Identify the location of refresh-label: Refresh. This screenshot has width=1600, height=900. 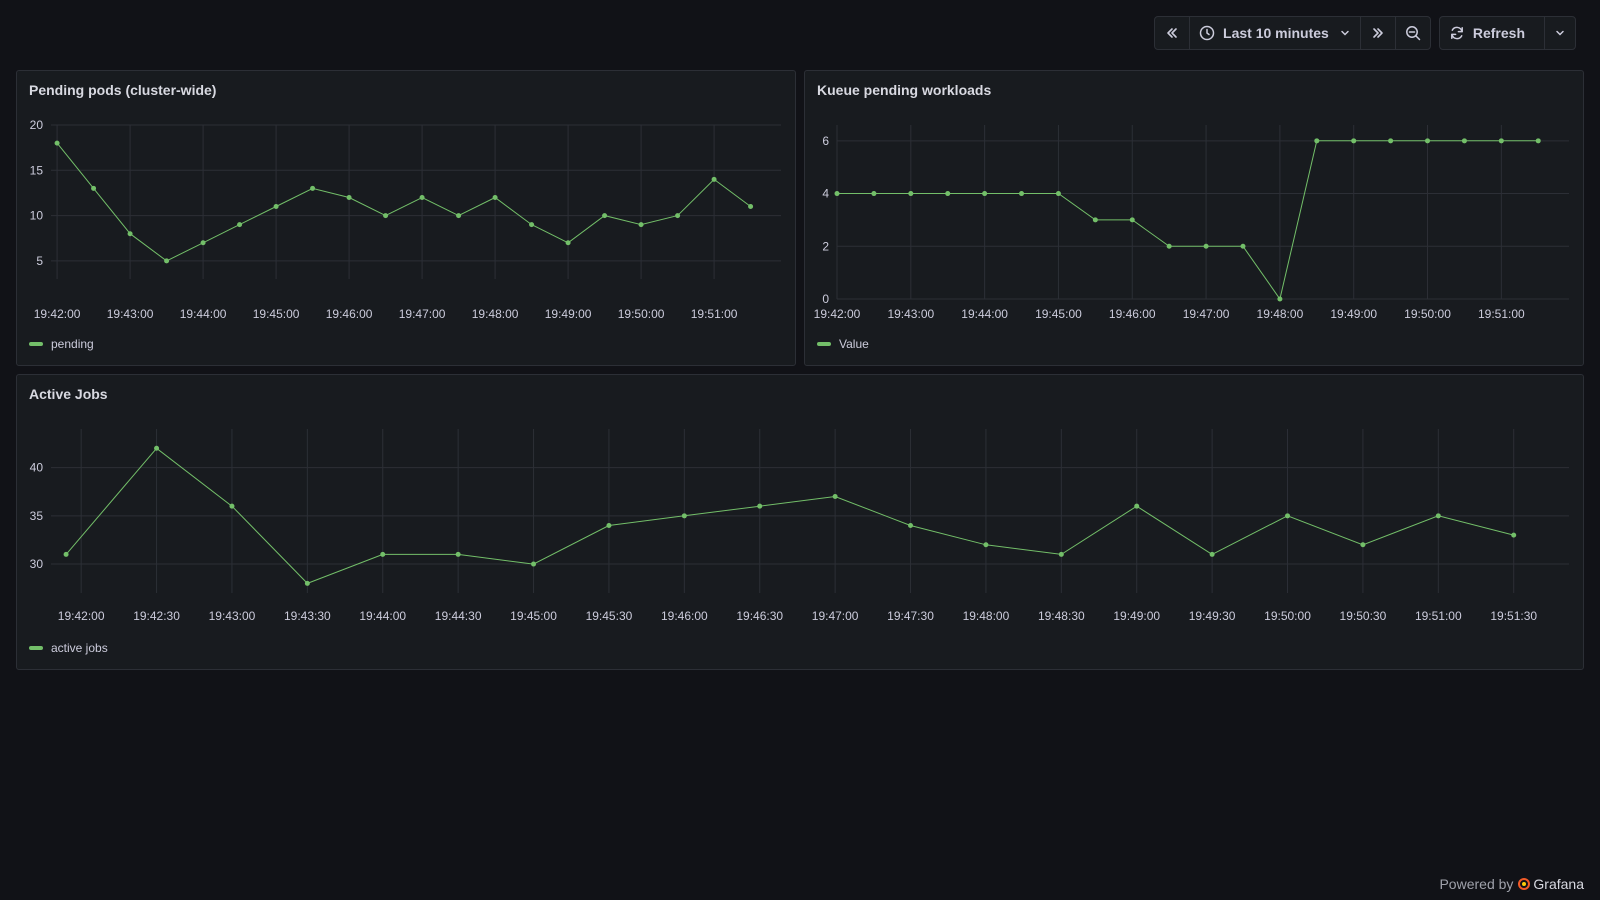
(1498, 33).